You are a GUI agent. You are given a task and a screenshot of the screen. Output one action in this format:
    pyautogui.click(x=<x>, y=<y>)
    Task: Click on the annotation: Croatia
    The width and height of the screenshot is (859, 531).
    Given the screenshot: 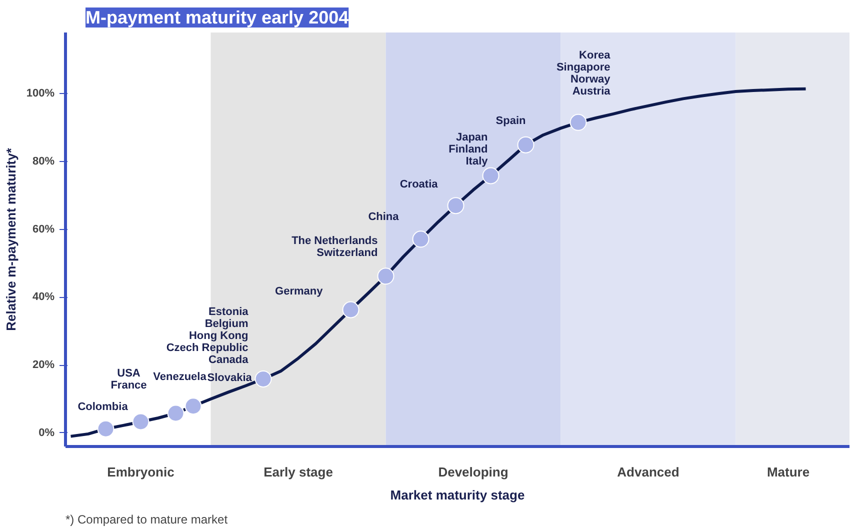 What is the action you would take?
    pyautogui.click(x=419, y=184)
    